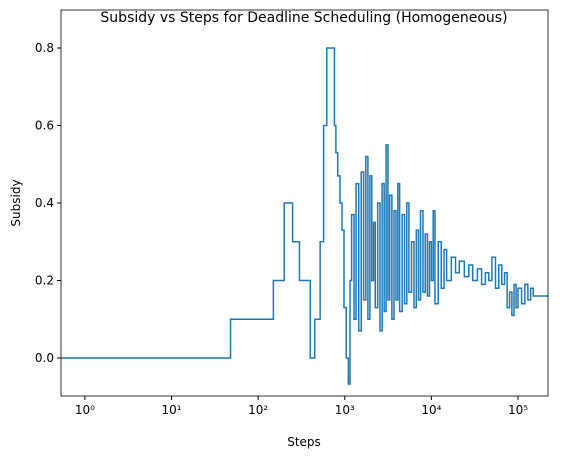 The height and width of the screenshot is (459, 567). Describe the element at coordinates (258, 410) in the screenshot. I see `x-tick-label: 10²` at that location.